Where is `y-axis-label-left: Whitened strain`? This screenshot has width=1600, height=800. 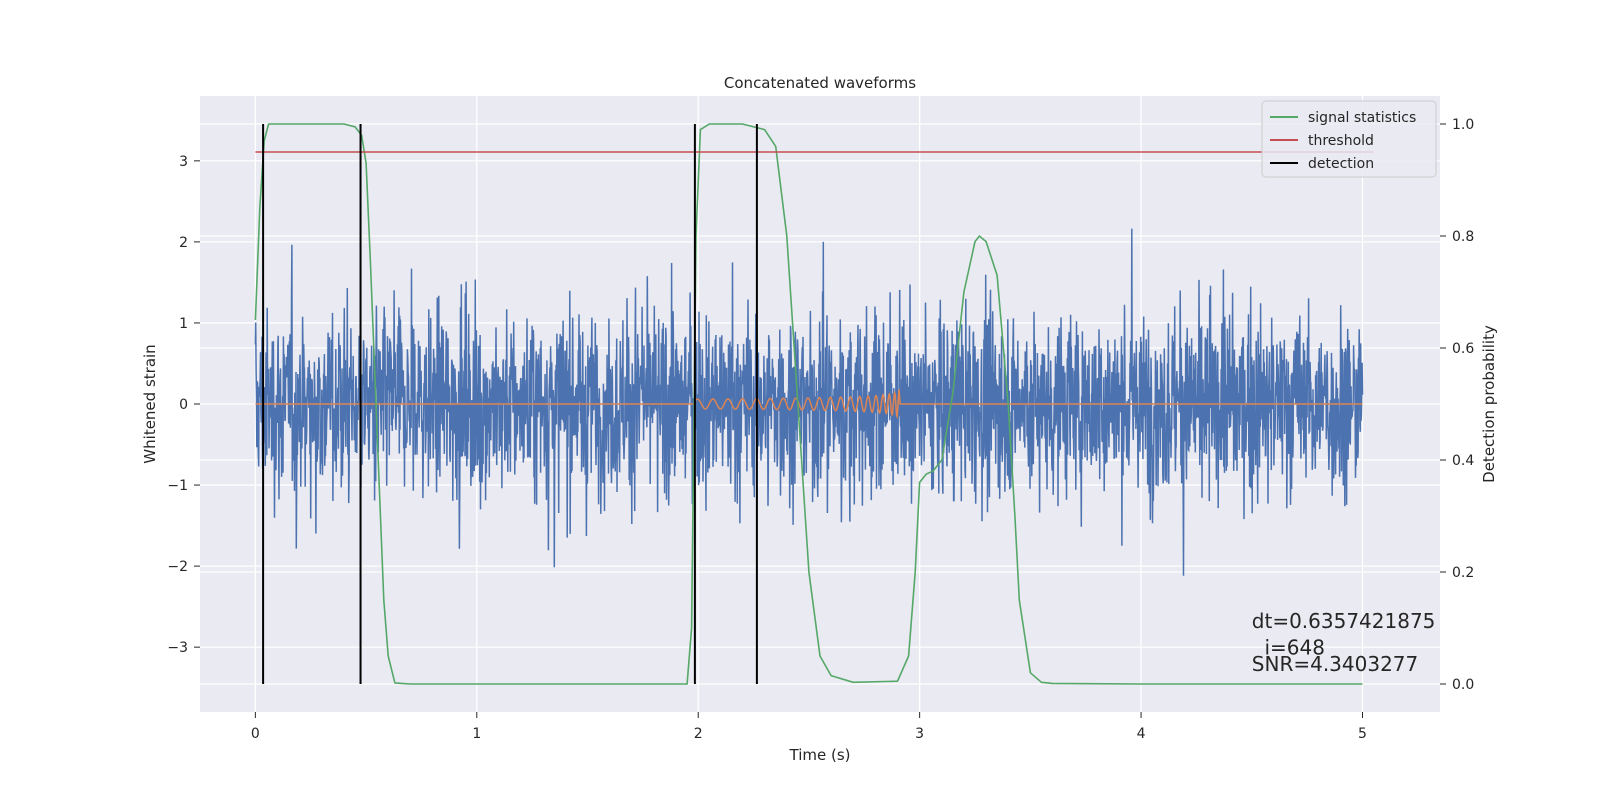 y-axis-label-left: Whitened strain is located at coordinates (150, 403).